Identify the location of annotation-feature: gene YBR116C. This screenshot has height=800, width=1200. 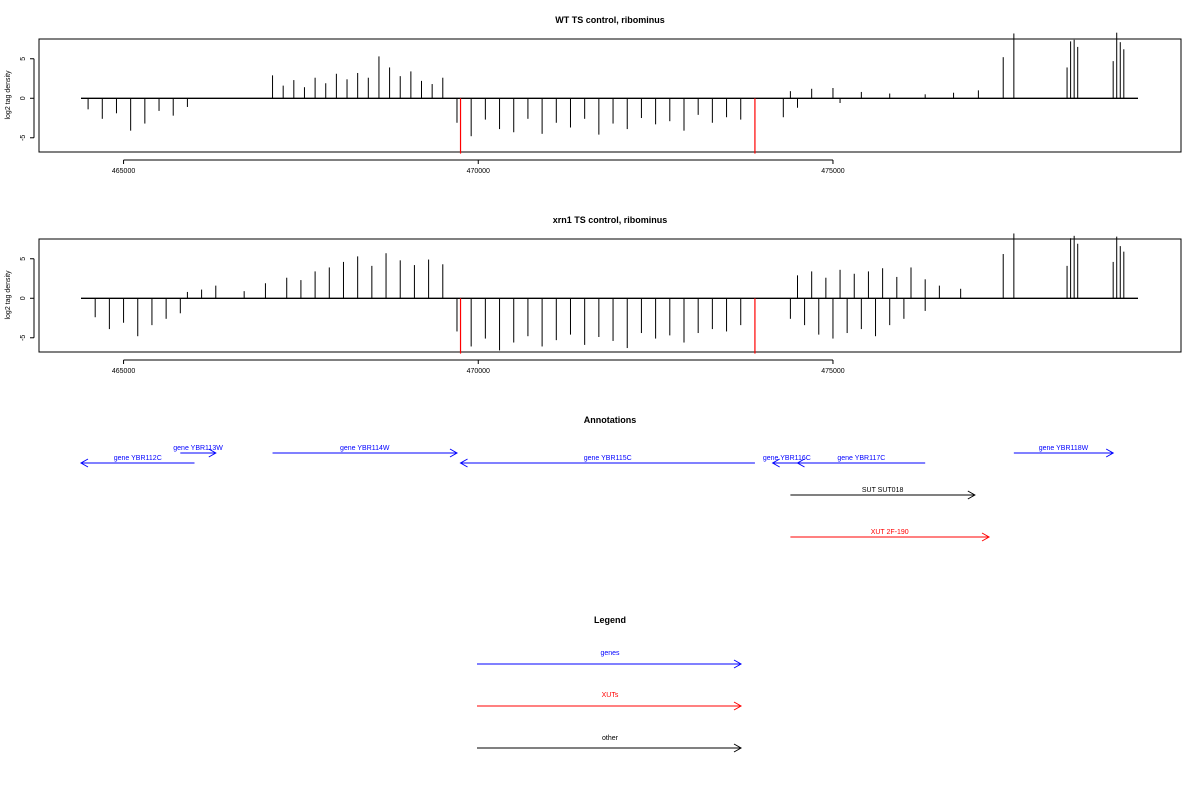
(787, 461).